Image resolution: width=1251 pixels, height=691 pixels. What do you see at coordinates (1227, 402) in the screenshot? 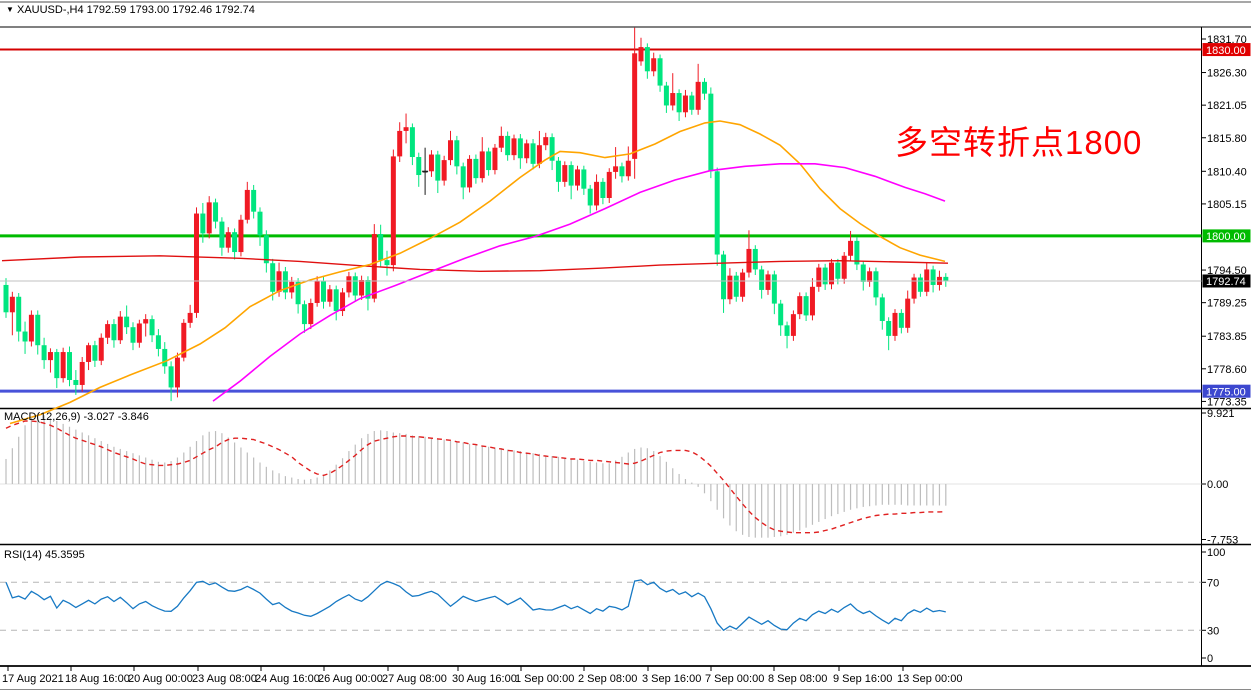
I see `price-tick-label: 1773.35` at bounding box center [1227, 402].